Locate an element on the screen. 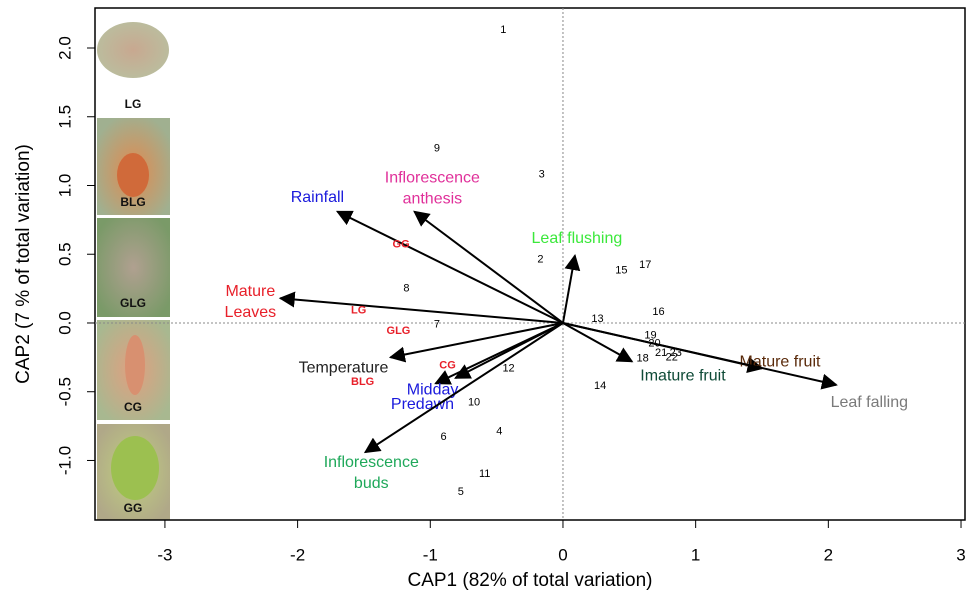 The height and width of the screenshot is (596, 966). sample-point: 17 is located at coordinates (645, 265).